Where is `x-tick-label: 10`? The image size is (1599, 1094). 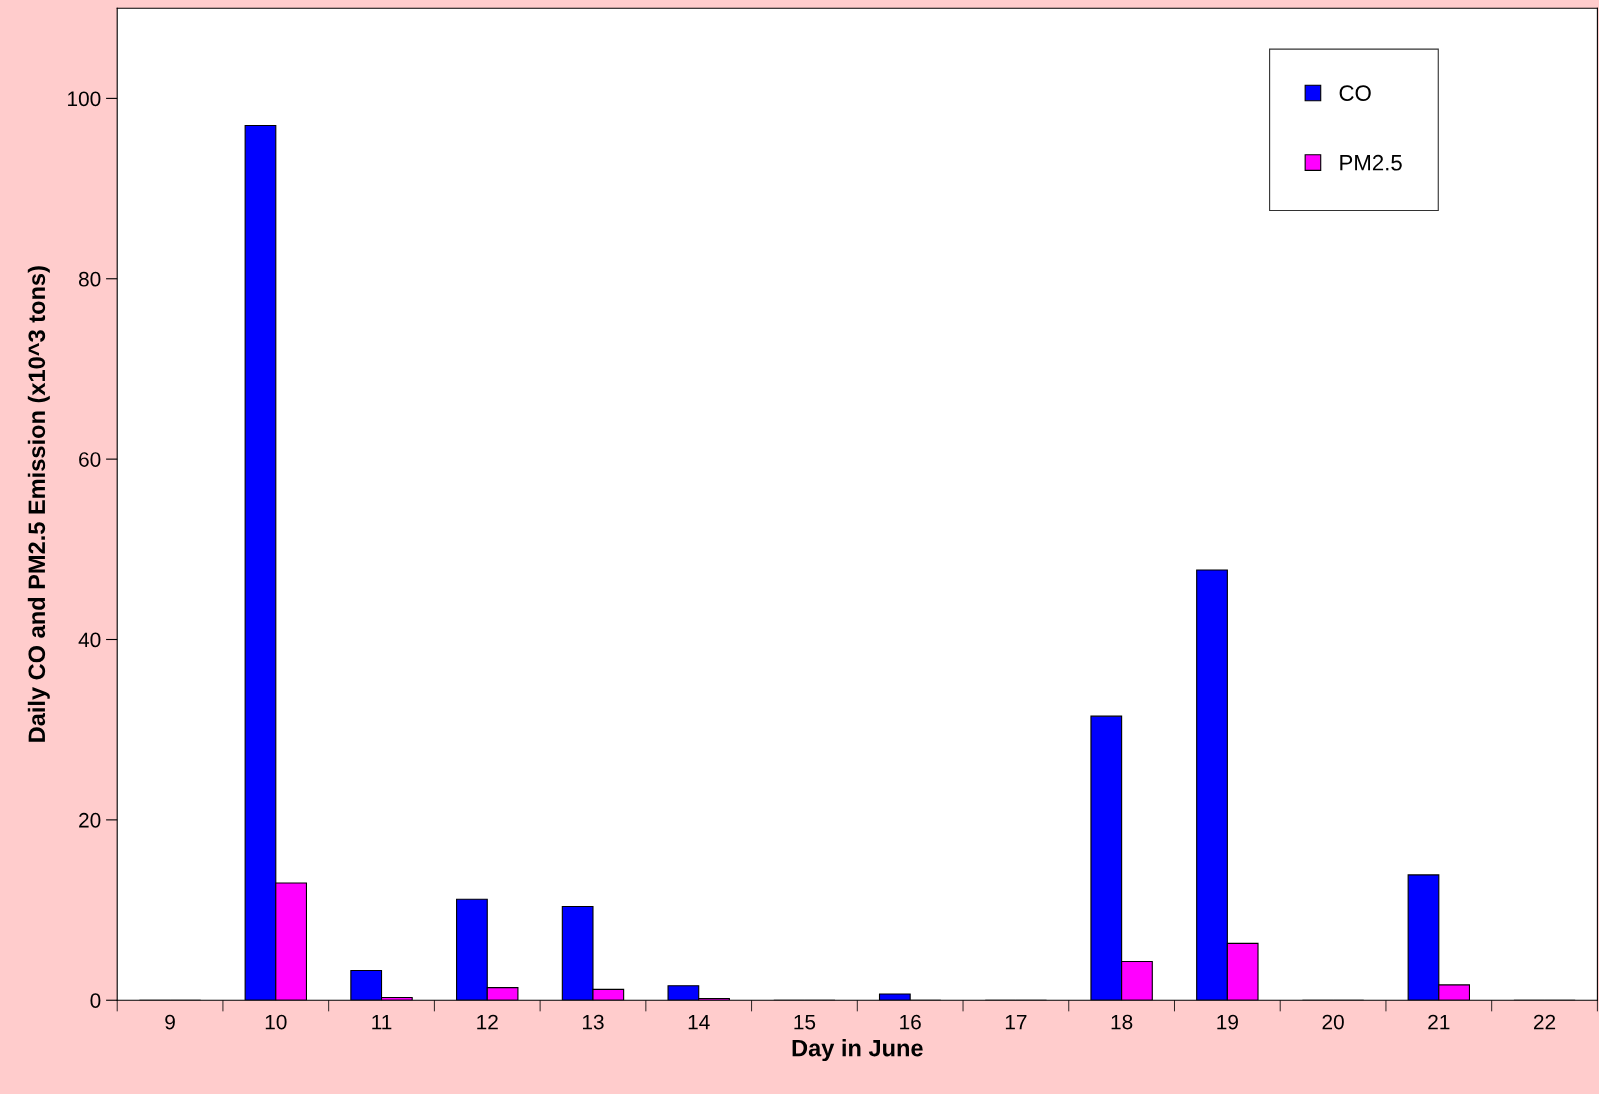 x-tick-label: 10 is located at coordinates (276, 1022).